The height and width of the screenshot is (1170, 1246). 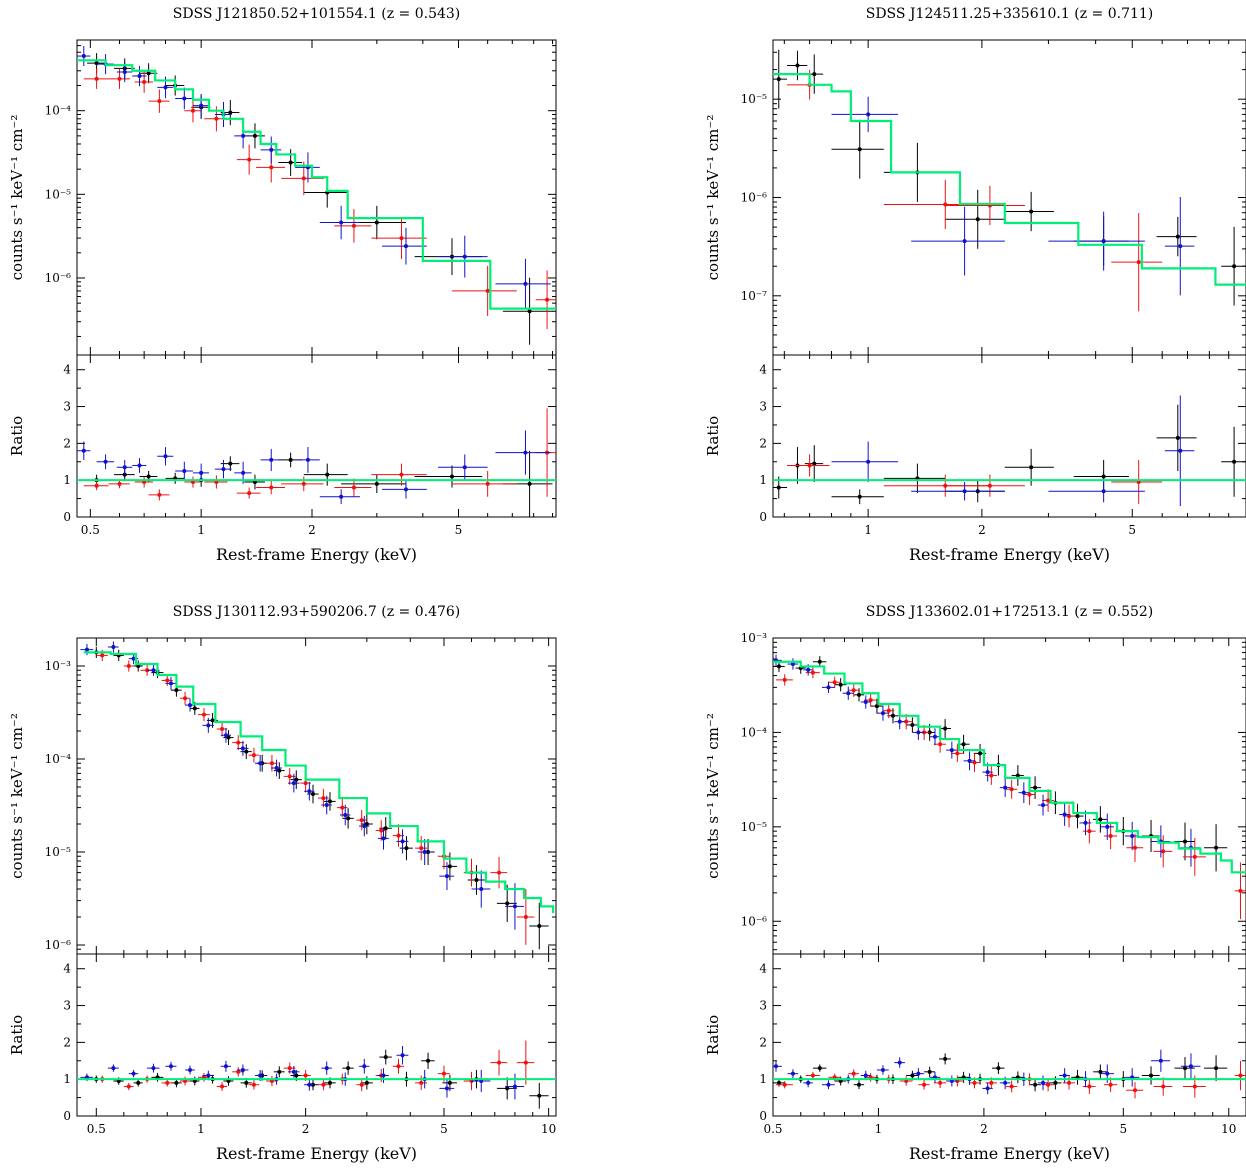 What do you see at coordinates (868, 530) in the screenshot?
I see `x-tick-label: 1` at bounding box center [868, 530].